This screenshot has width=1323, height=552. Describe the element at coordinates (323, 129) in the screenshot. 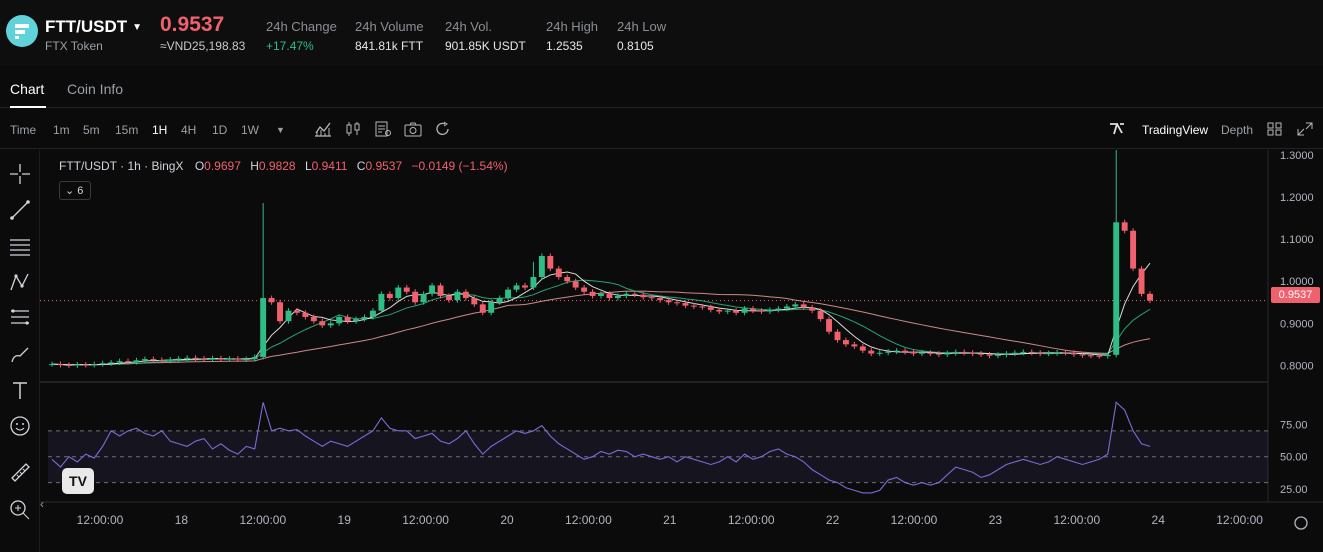

I see `indicators-icon` at that location.